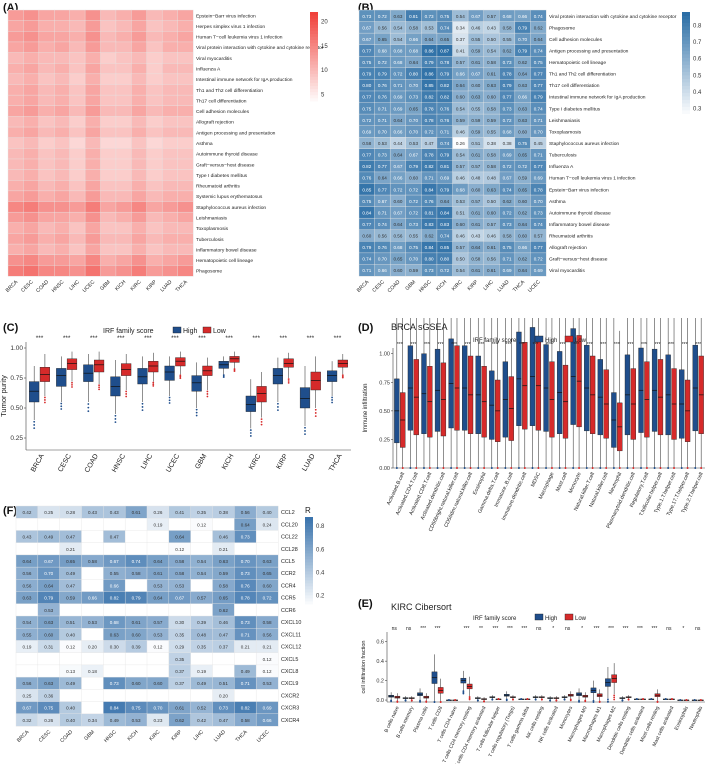  What do you see at coordinates (491, 131) in the screenshot?
I see `cell-value: 0.55` at bounding box center [491, 131].